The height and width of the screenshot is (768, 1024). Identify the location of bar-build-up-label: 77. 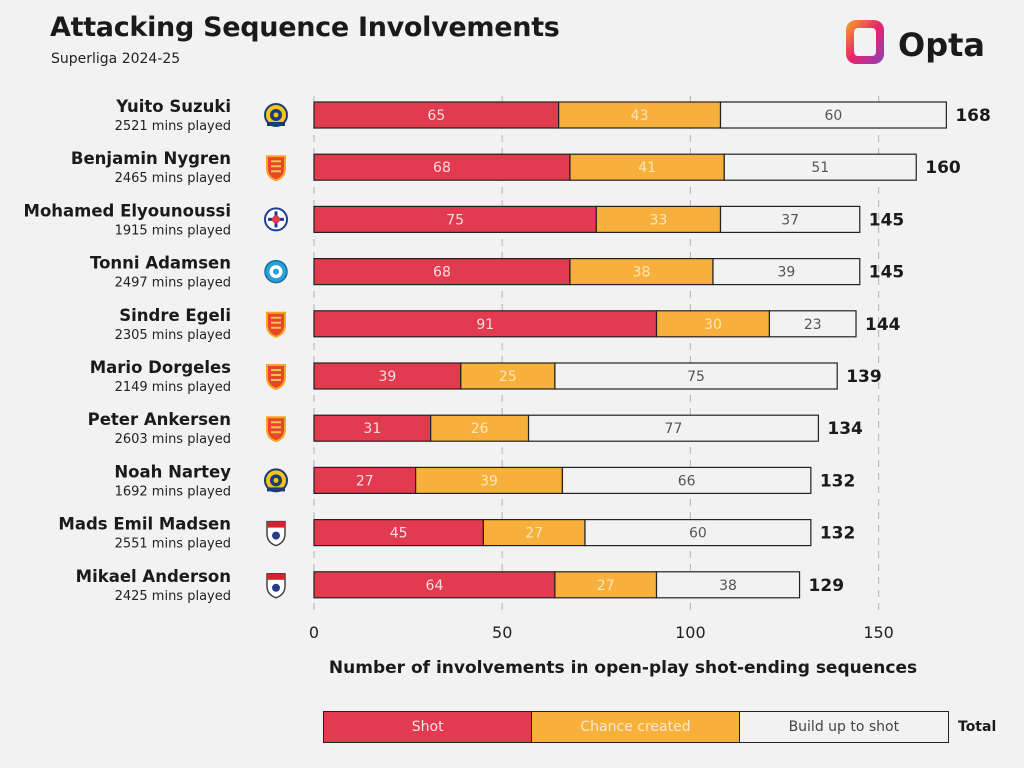
(674, 429).